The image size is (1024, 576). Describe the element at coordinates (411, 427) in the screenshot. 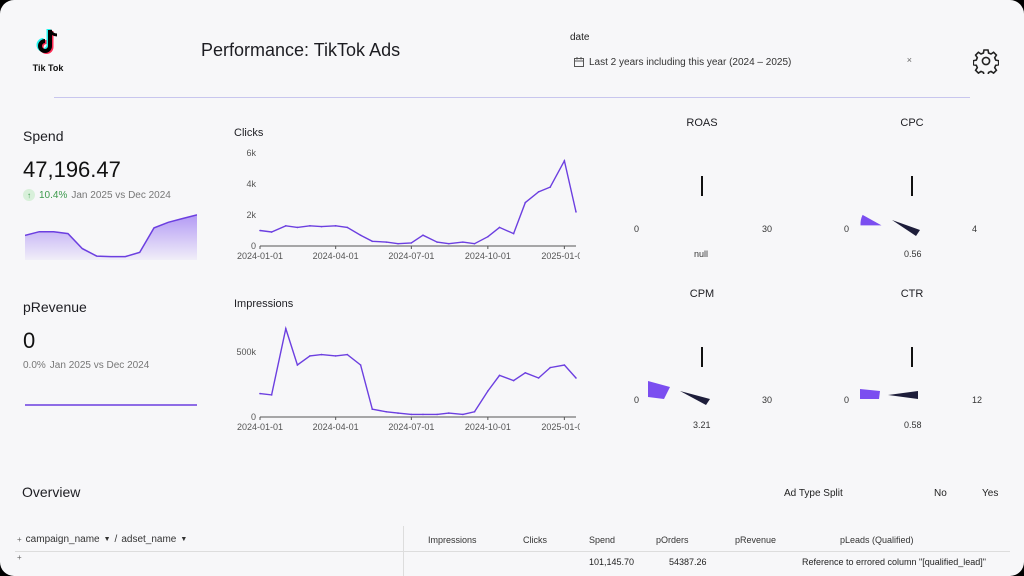

I see `x-tick-label: 2024-07-01` at that location.